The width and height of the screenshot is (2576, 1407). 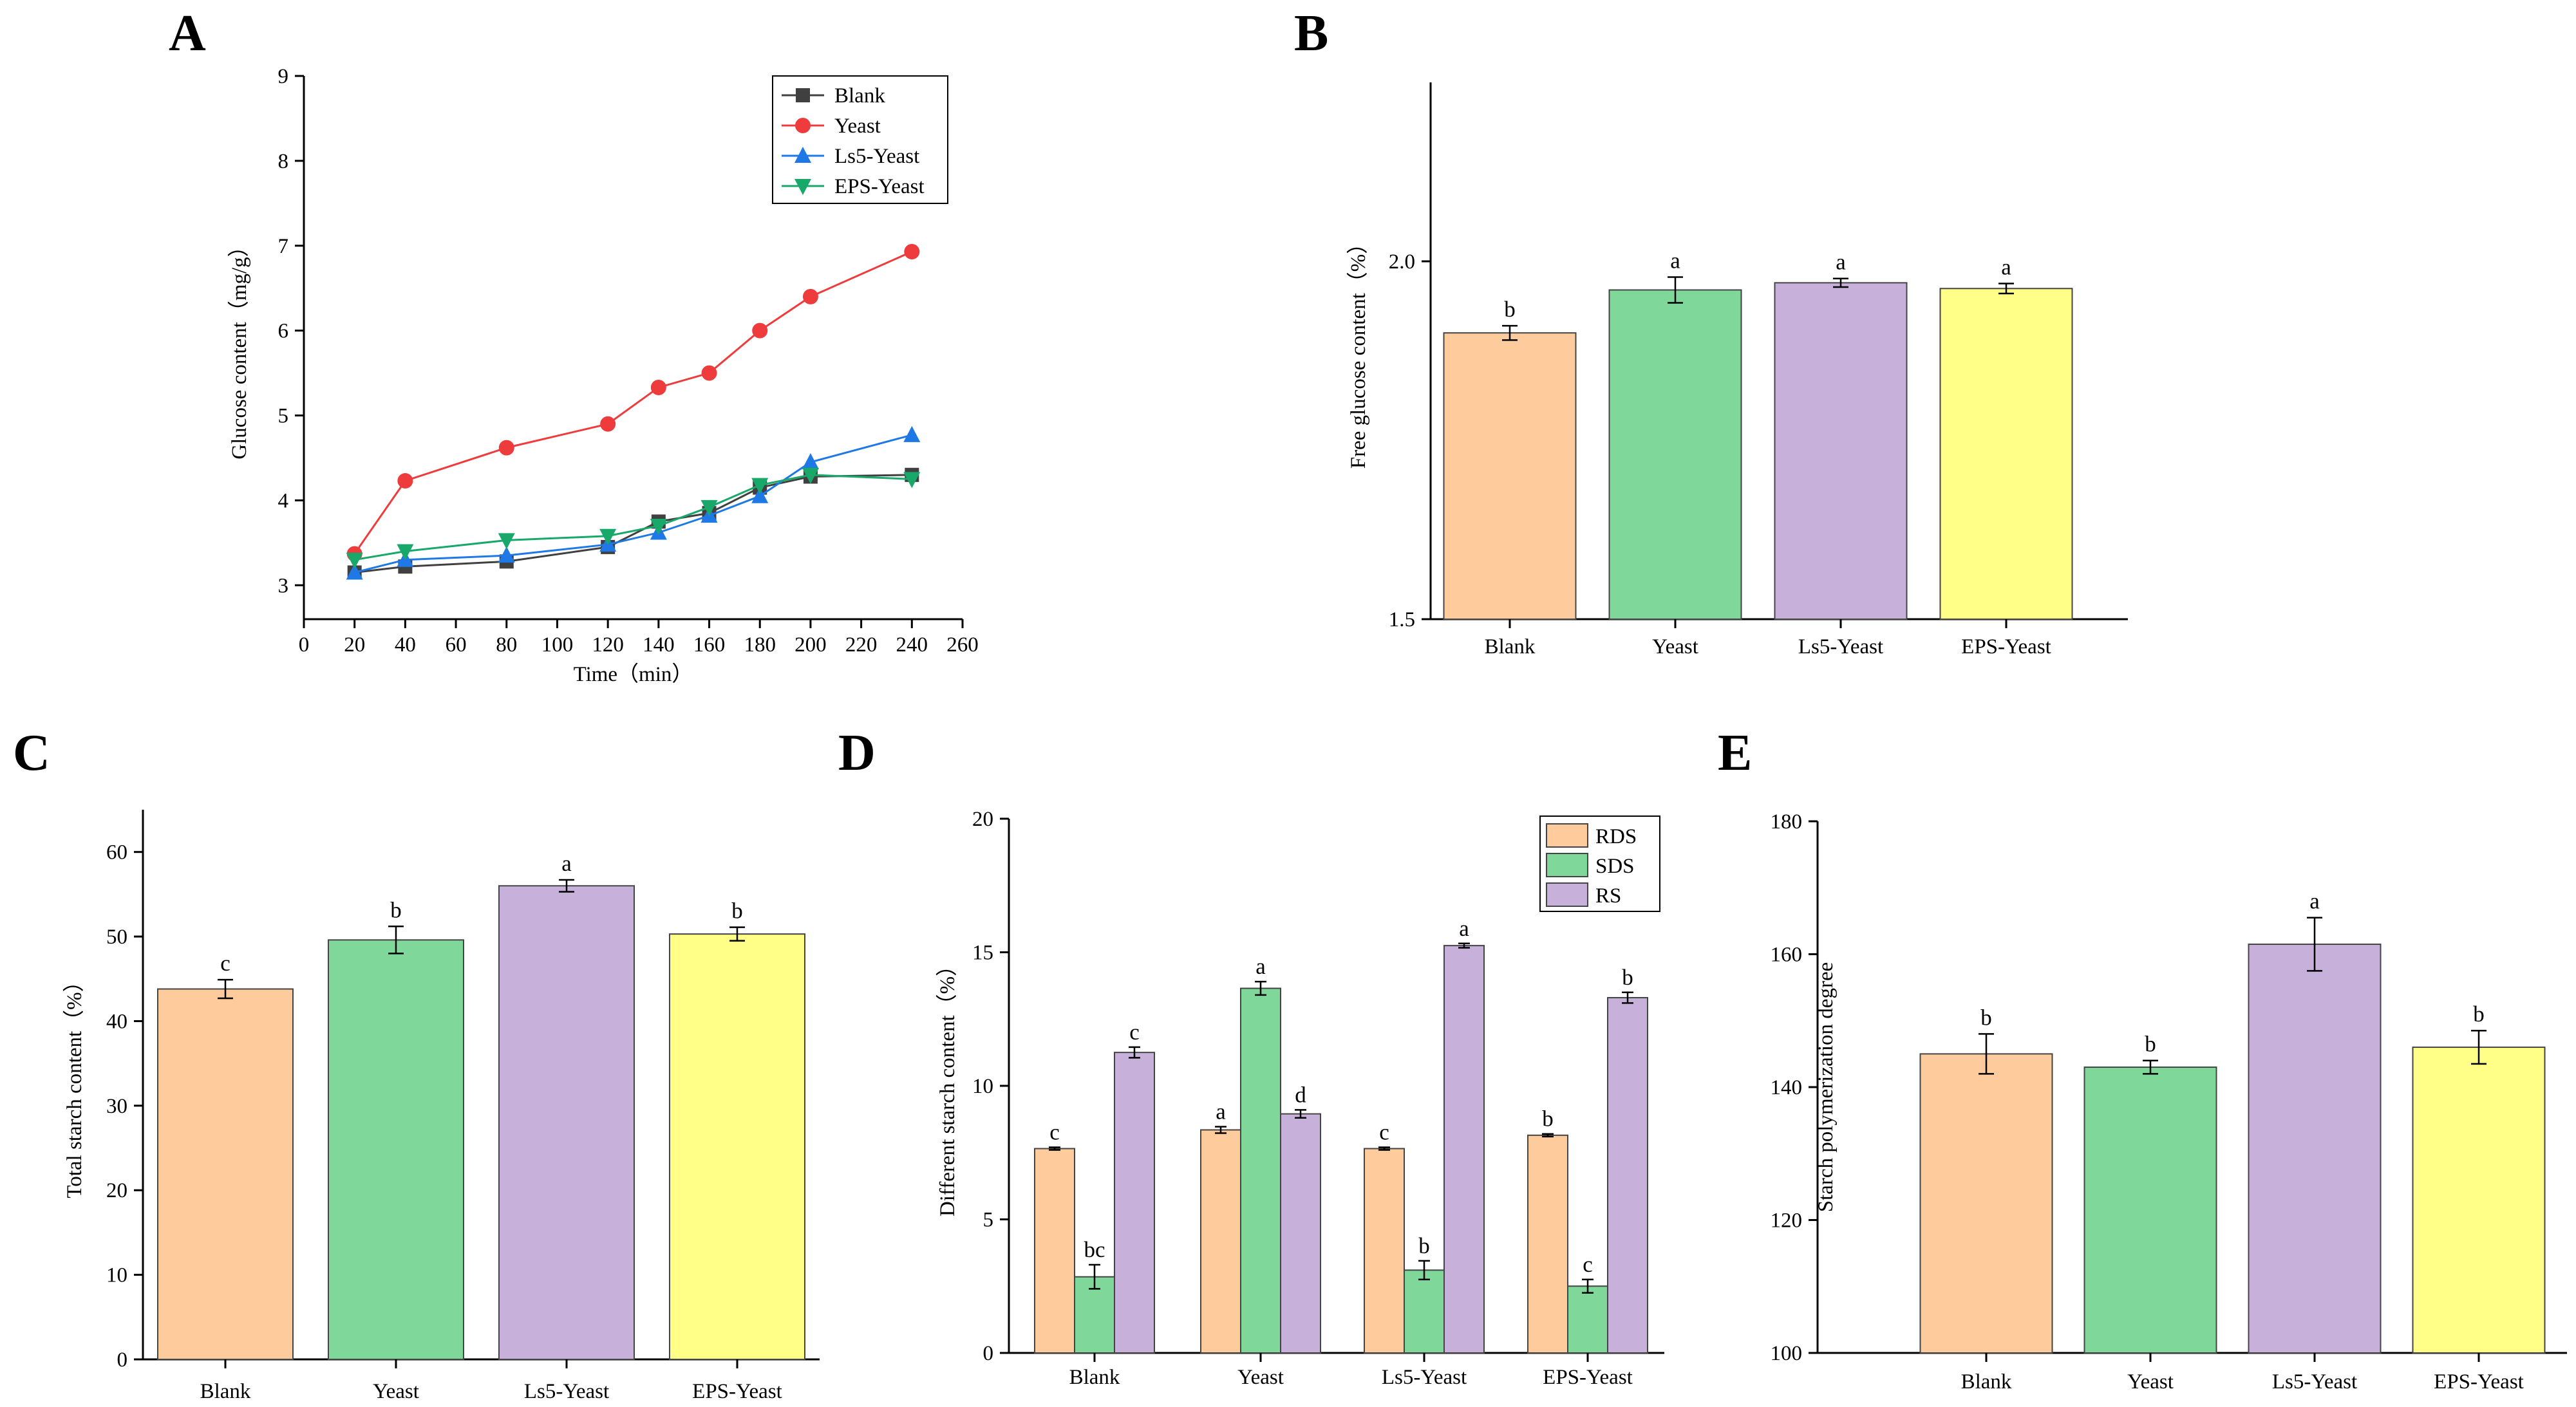 I want to click on y-tick-label: 160, so click(x=1787, y=956).